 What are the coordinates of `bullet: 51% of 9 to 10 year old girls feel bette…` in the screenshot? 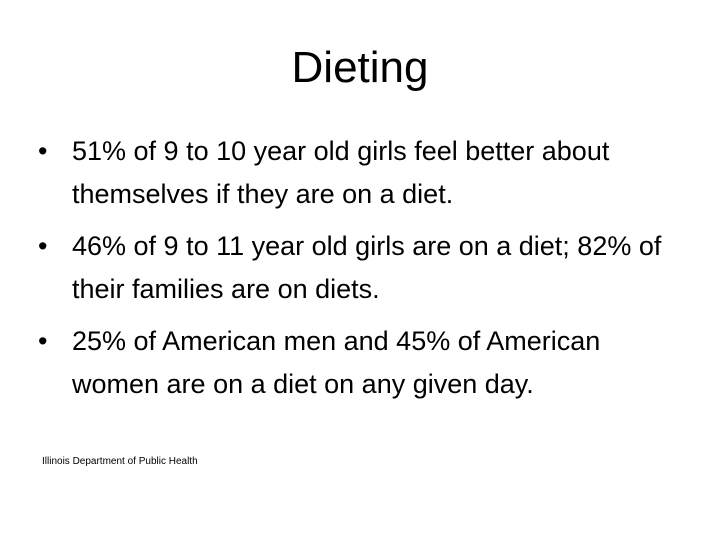 It's located at (361, 173).